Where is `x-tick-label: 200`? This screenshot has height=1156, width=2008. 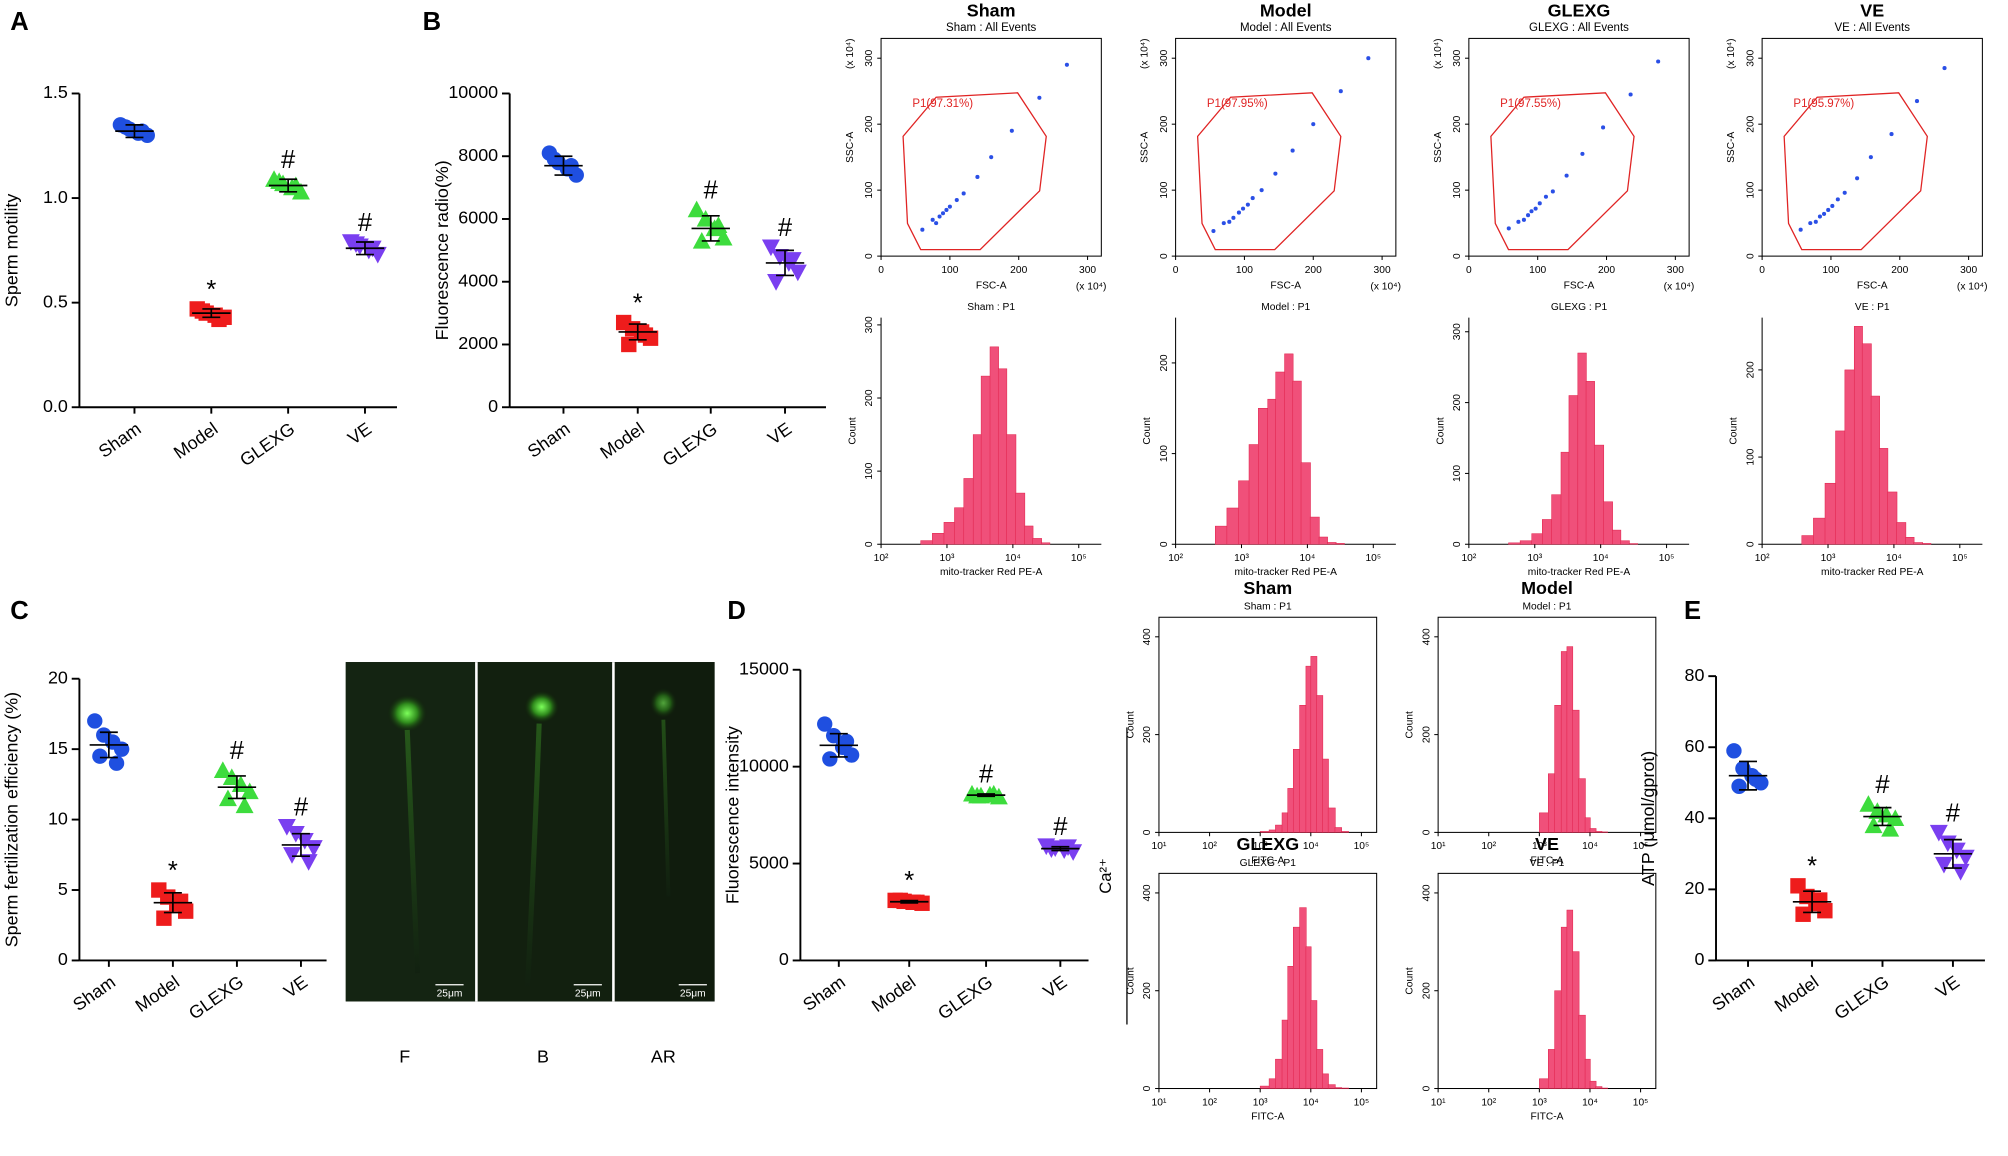
x-tick-label: 200 is located at coordinates (1899, 270).